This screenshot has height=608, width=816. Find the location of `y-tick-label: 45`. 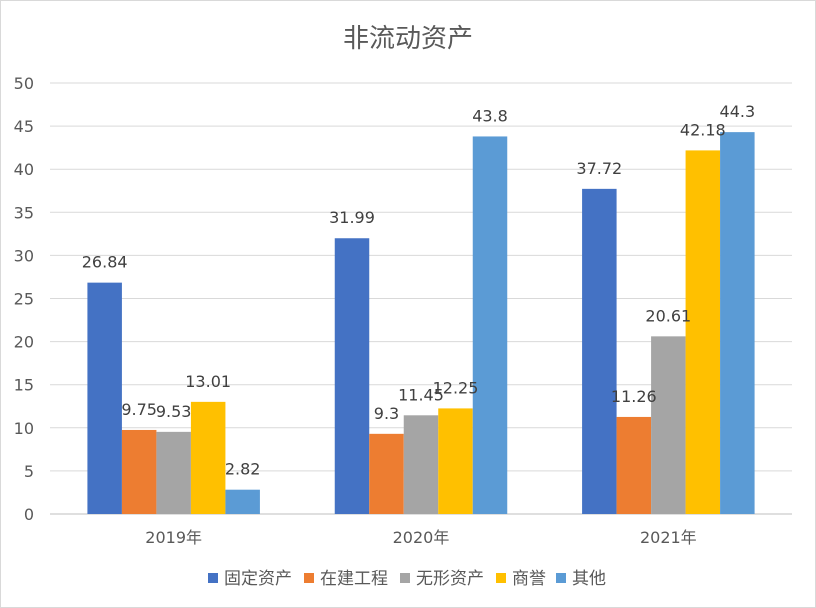

y-tick-label: 45 is located at coordinates (24, 126).